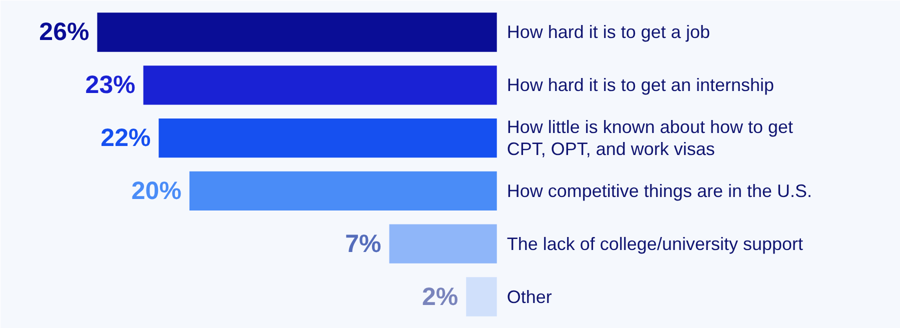  What do you see at coordinates (655, 244) in the screenshot?
I see `y-tick-label: The lack of college/university support` at bounding box center [655, 244].